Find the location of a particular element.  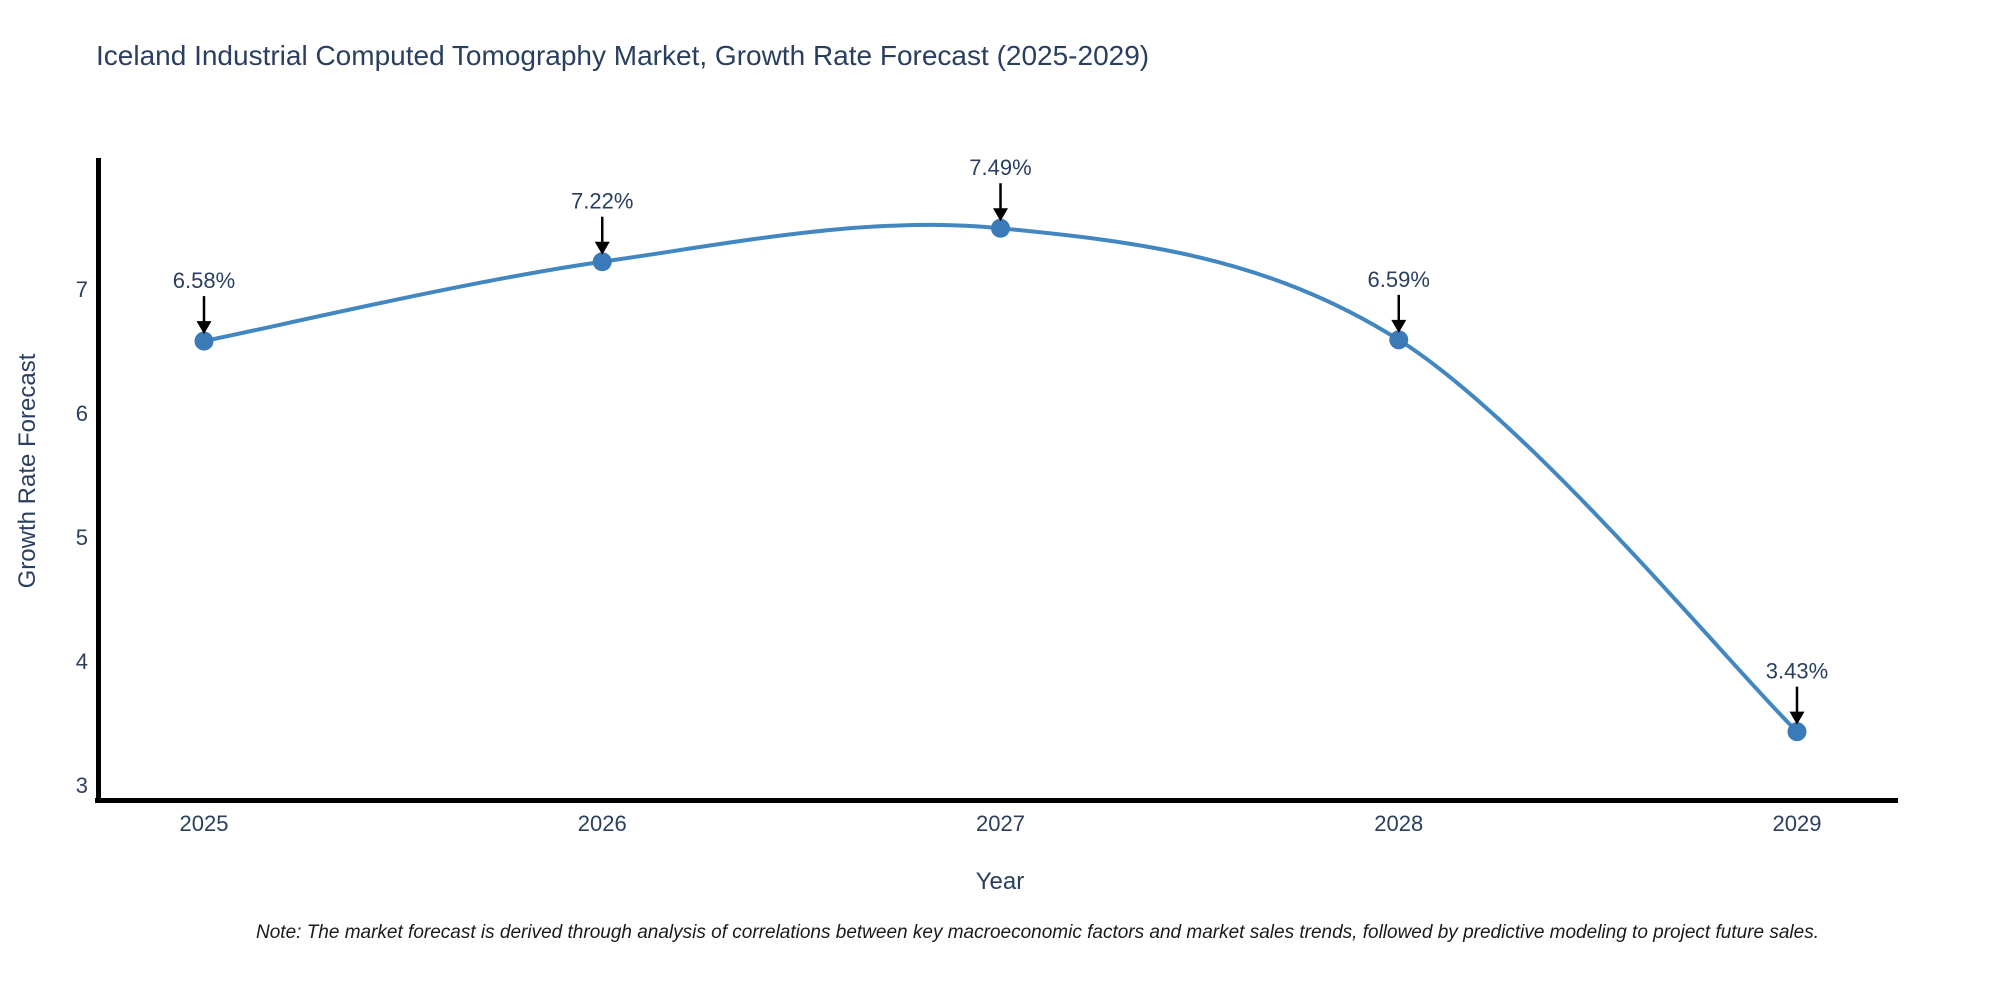

annotation-label: 6.59% is located at coordinates (1399, 279).